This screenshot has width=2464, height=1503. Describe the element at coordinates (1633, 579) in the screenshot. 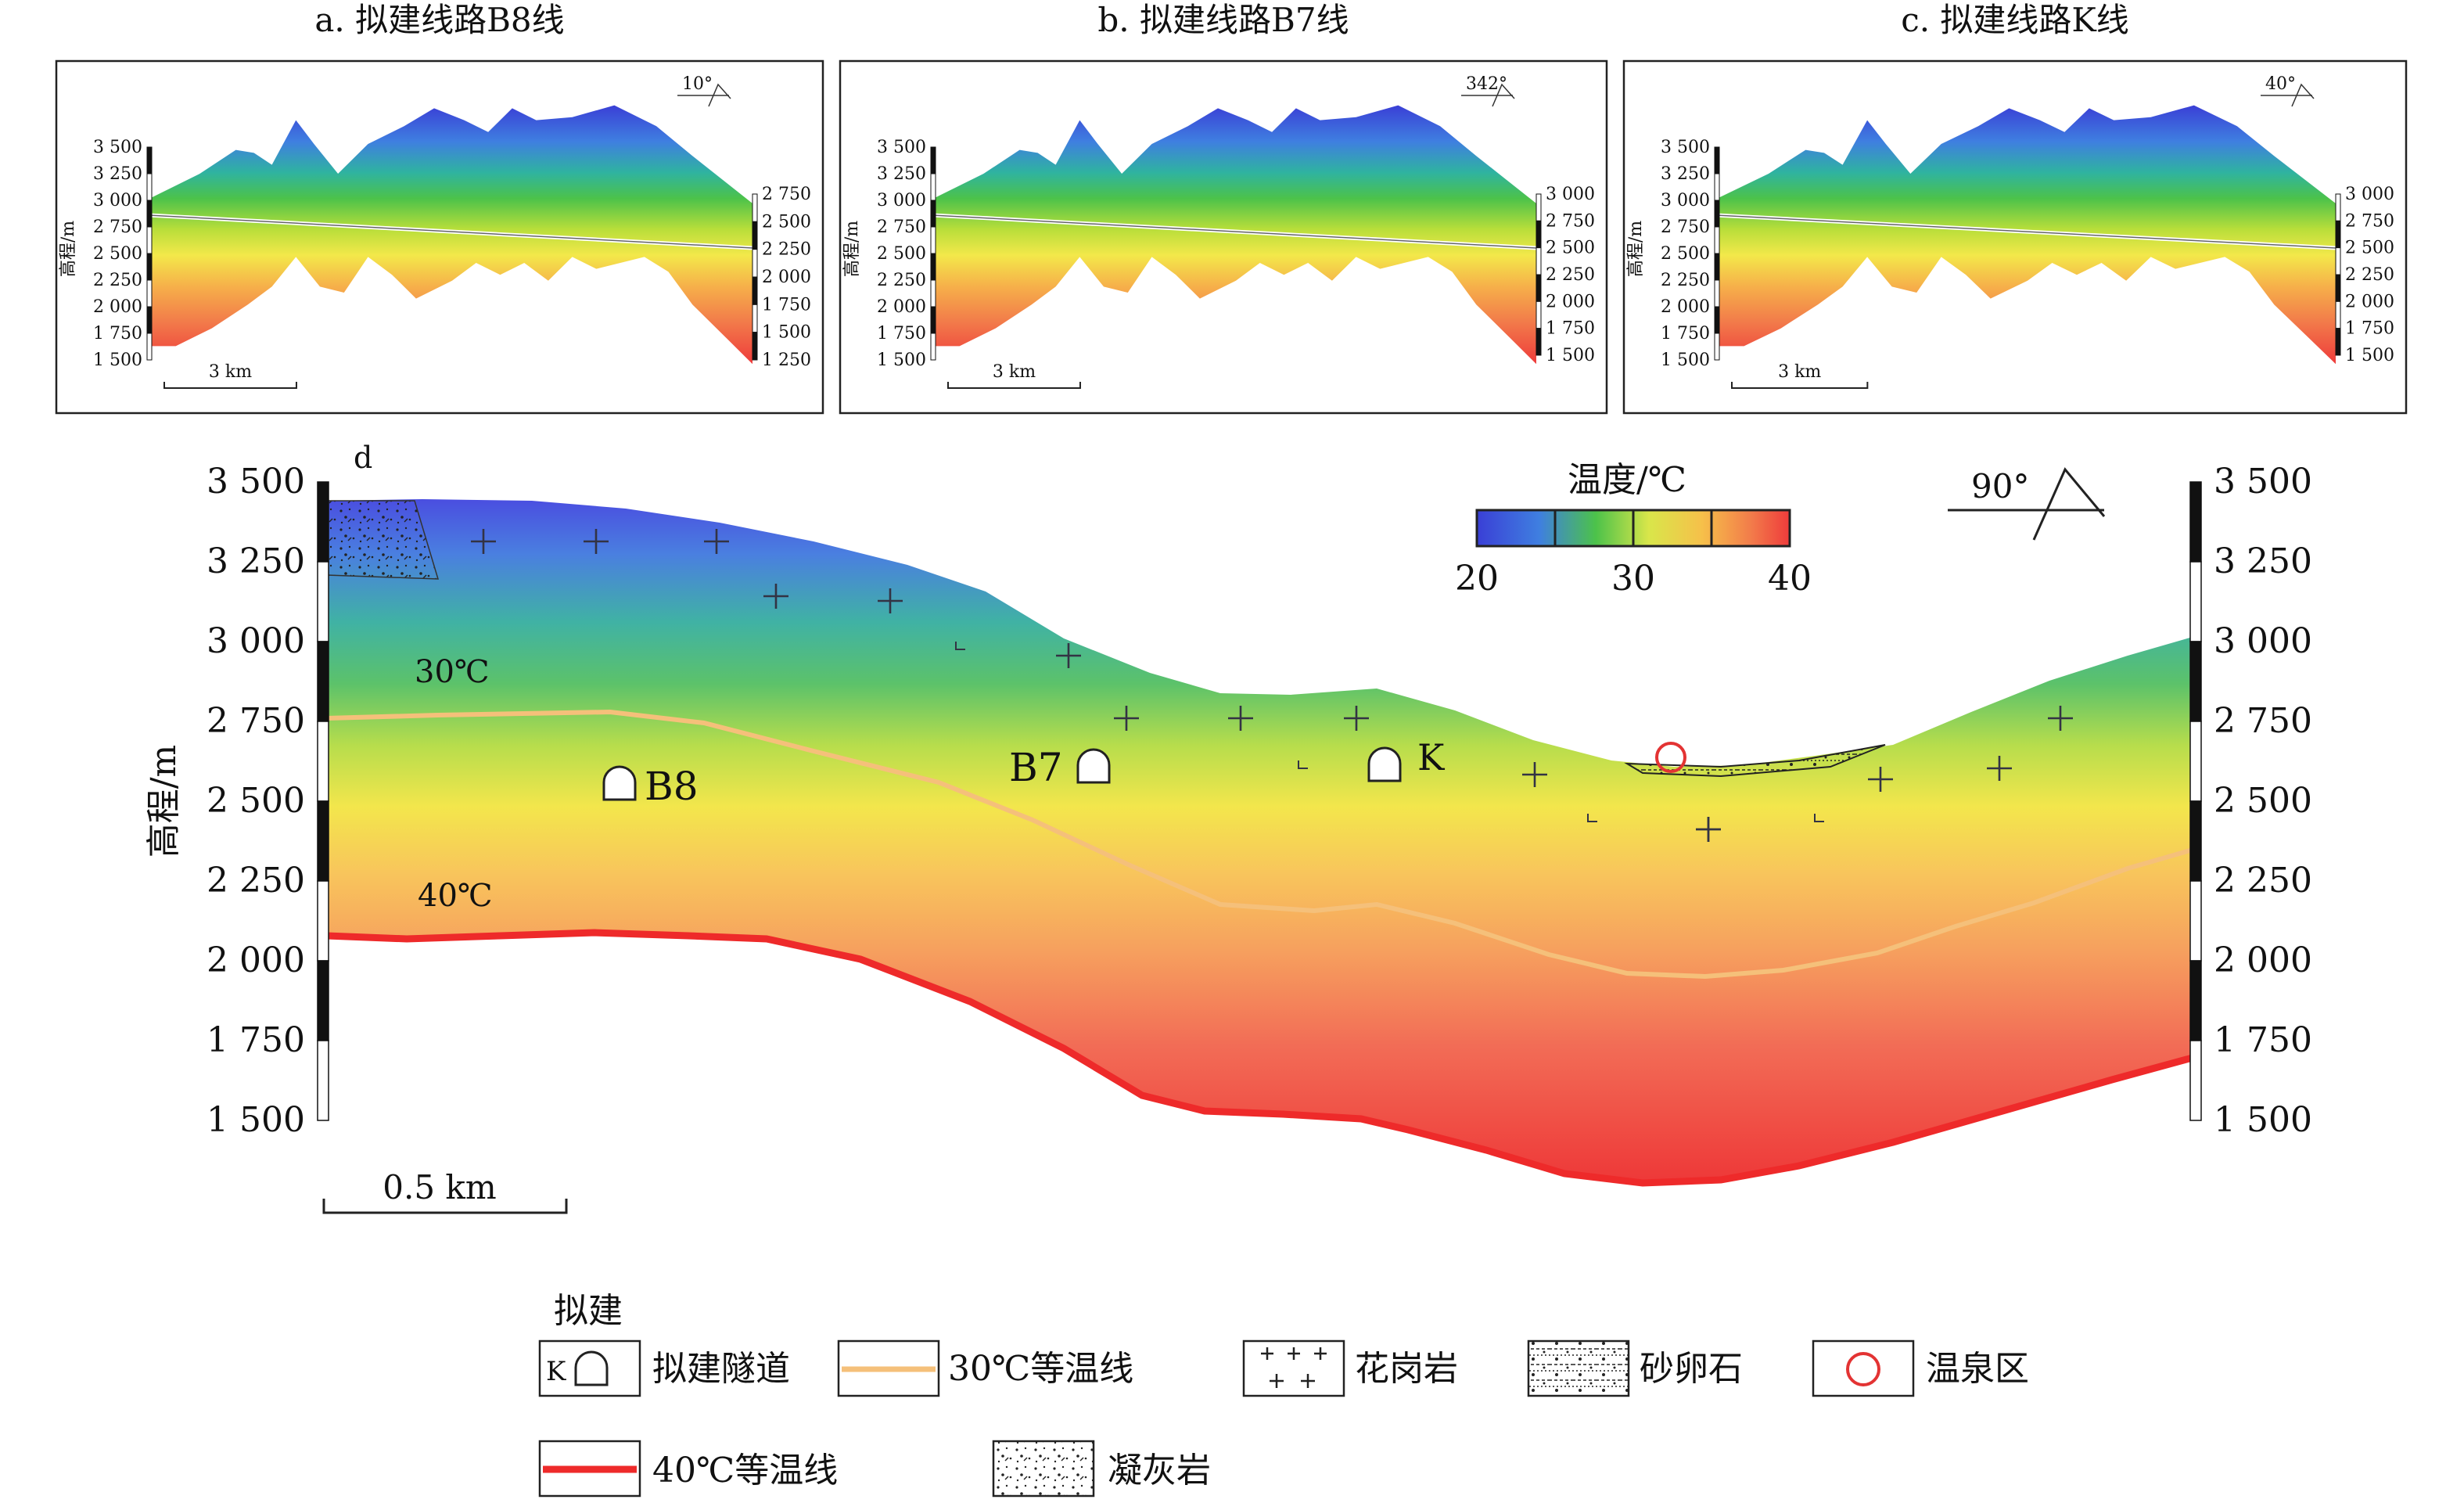

I see `colorbar-label-30: 30` at that location.